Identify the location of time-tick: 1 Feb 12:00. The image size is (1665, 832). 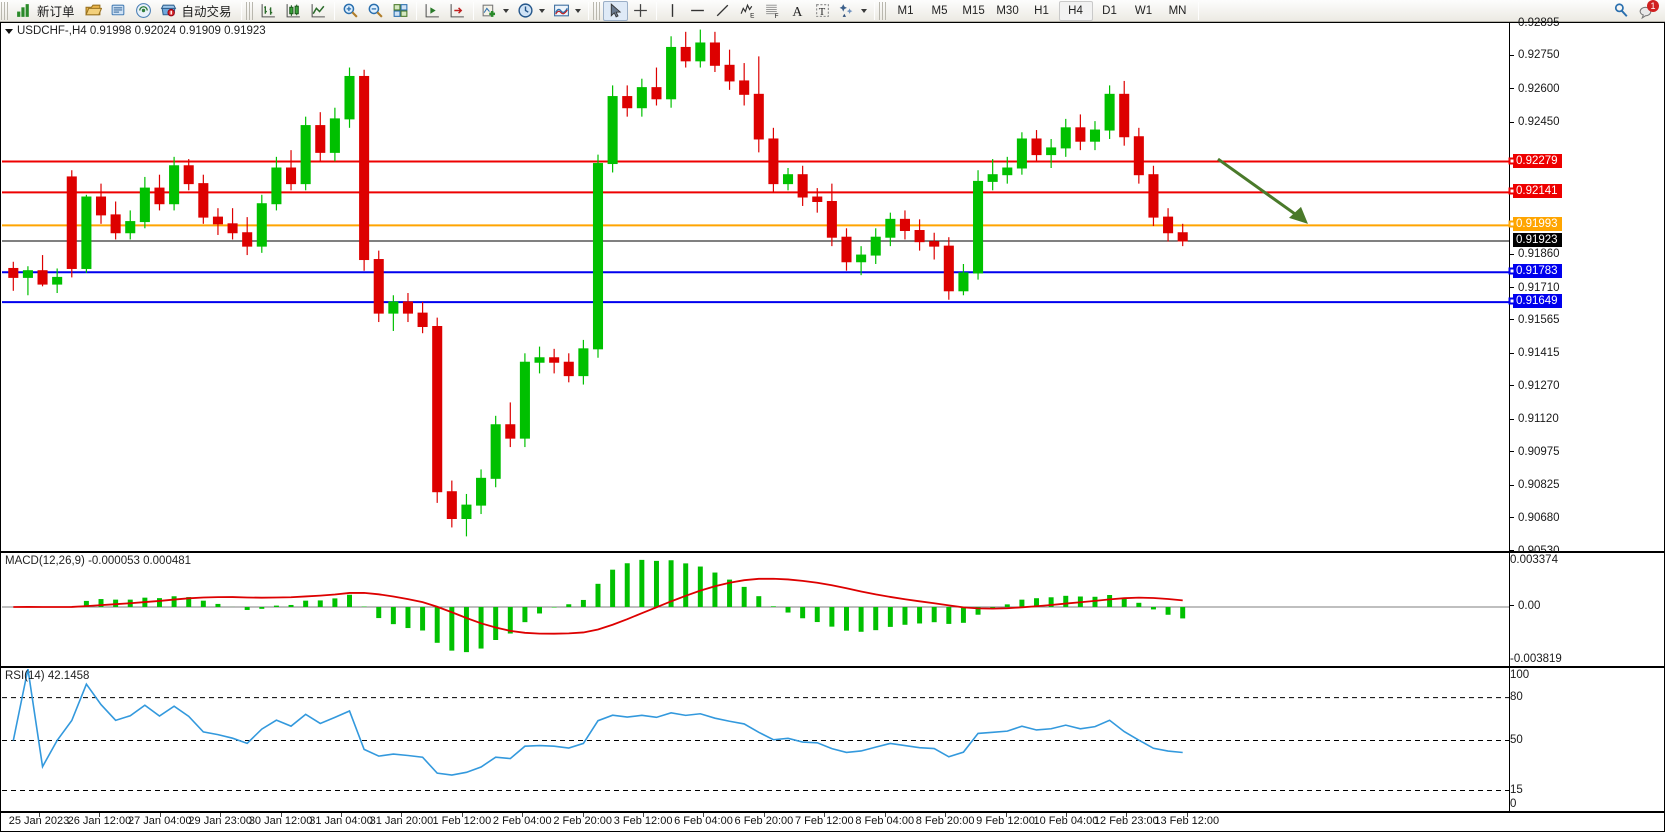
(462, 821).